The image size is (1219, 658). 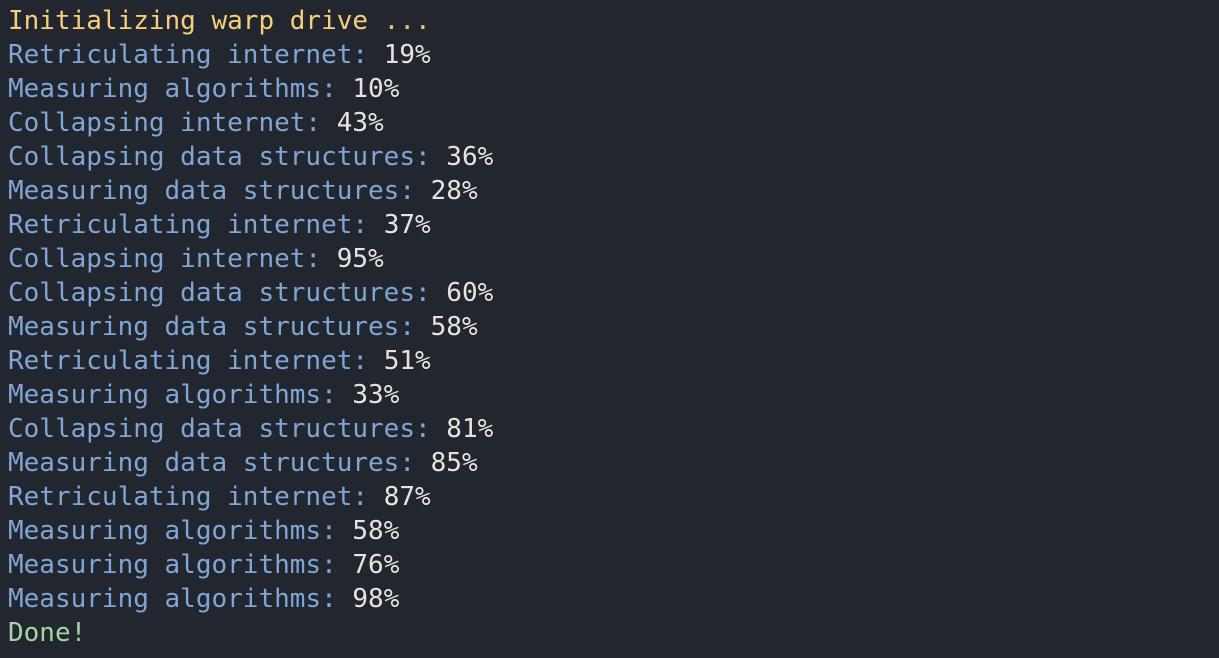 I want to click on terminal-task-line: Collapsing internet: 43%, so click(x=613, y=123).